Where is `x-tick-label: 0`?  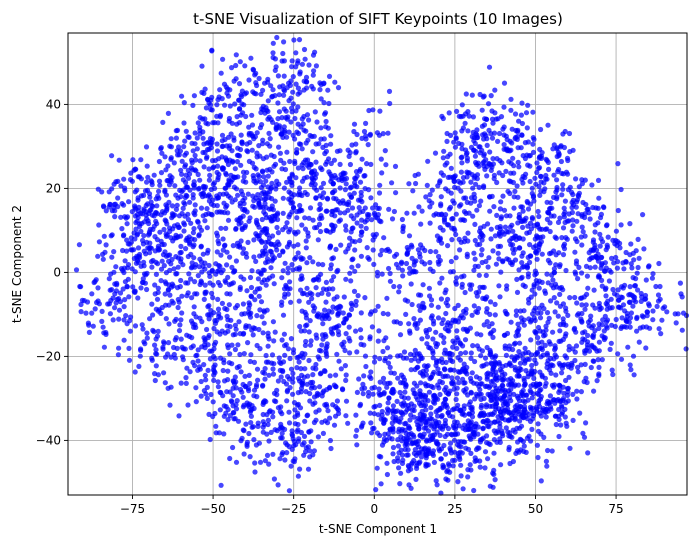 x-tick-label: 0 is located at coordinates (374, 509).